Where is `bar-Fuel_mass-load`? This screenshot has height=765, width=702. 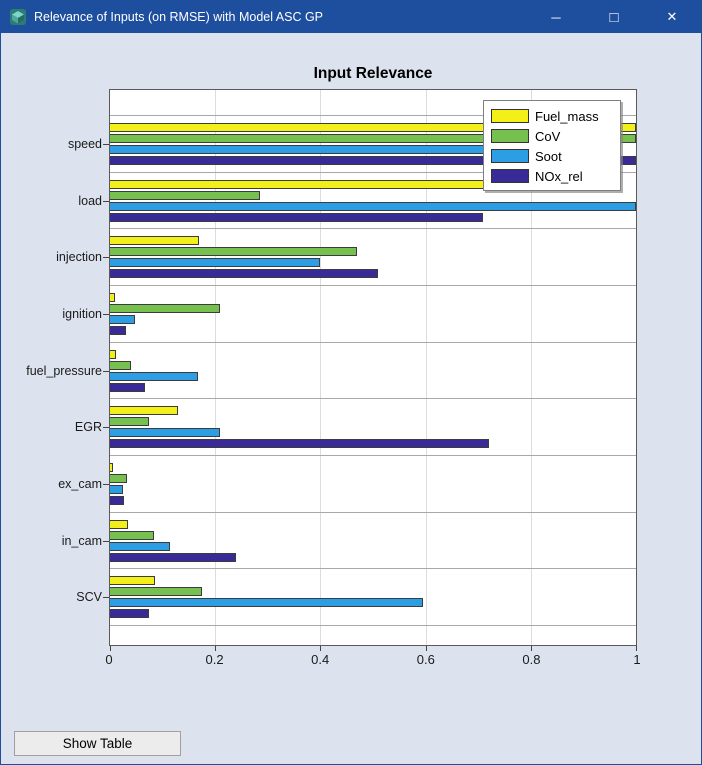 bar-Fuel_mass-load is located at coordinates (305, 184).